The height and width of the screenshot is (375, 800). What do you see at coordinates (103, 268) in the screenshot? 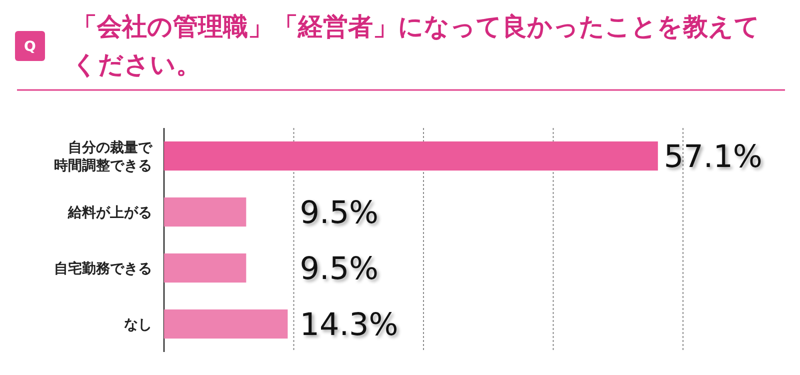
I see `y-tick-label: 自宅勤務できる` at bounding box center [103, 268].